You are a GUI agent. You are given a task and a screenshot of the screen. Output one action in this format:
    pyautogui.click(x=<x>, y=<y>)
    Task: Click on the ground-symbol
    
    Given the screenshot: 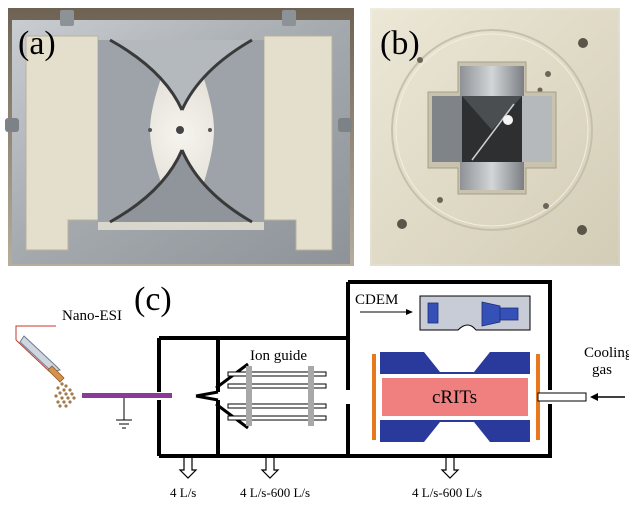 What is the action you would take?
    pyautogui.click(x=124, y=413)
    